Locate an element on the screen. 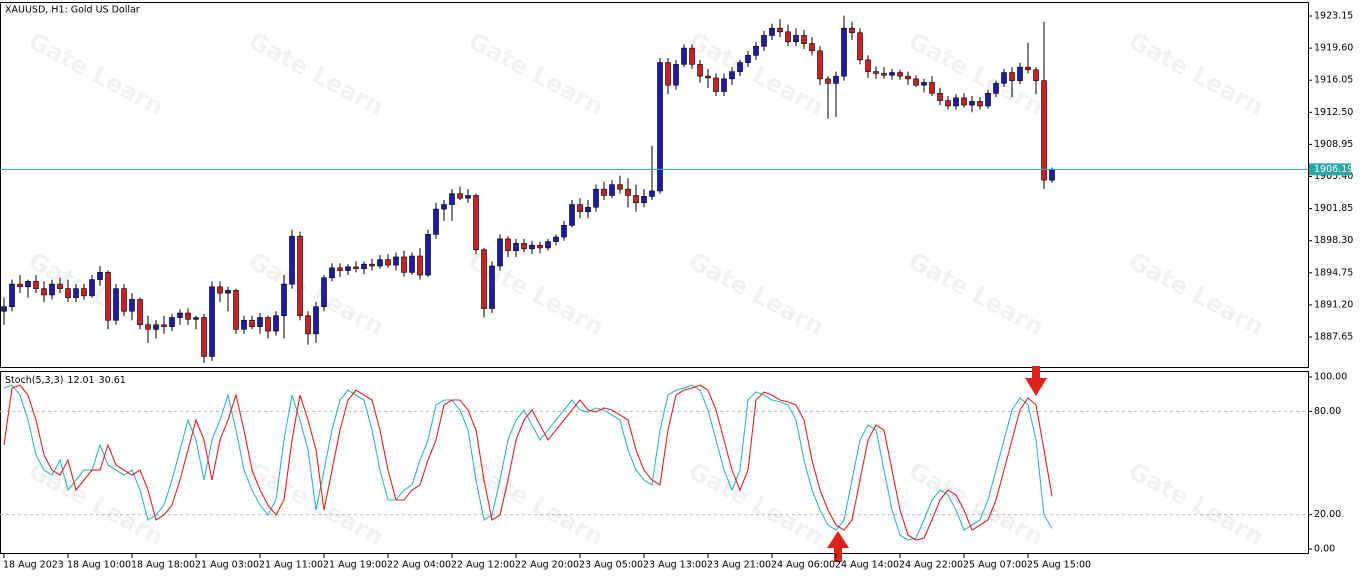  arrow-shaft is located at coordinates (1036, 372).